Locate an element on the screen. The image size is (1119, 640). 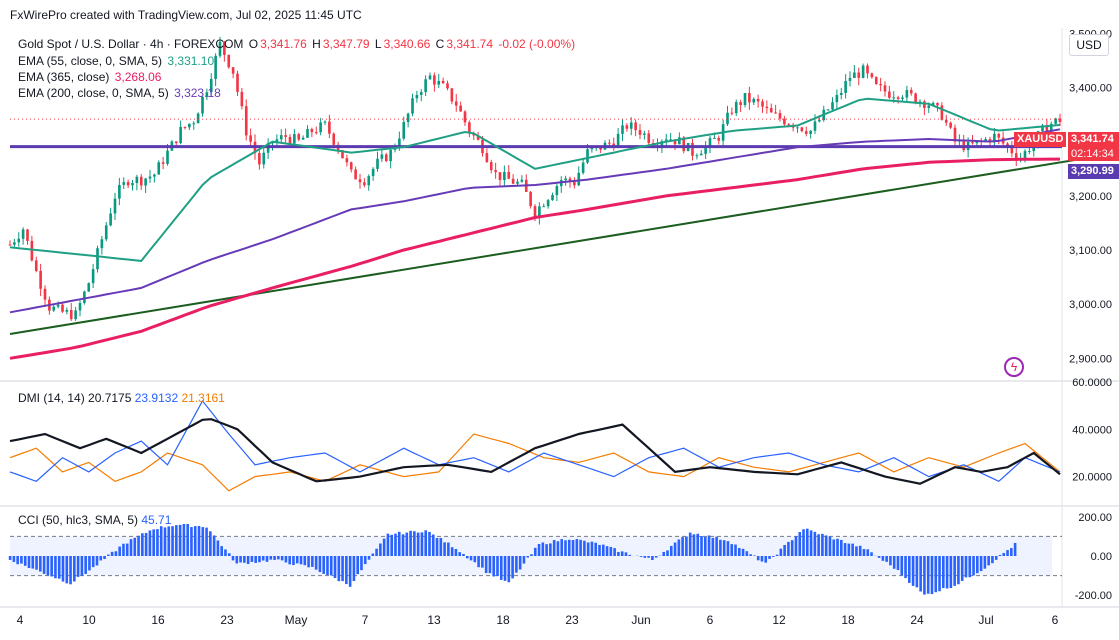
flash-icon: ϟ is located at coordinates (1014, 367).